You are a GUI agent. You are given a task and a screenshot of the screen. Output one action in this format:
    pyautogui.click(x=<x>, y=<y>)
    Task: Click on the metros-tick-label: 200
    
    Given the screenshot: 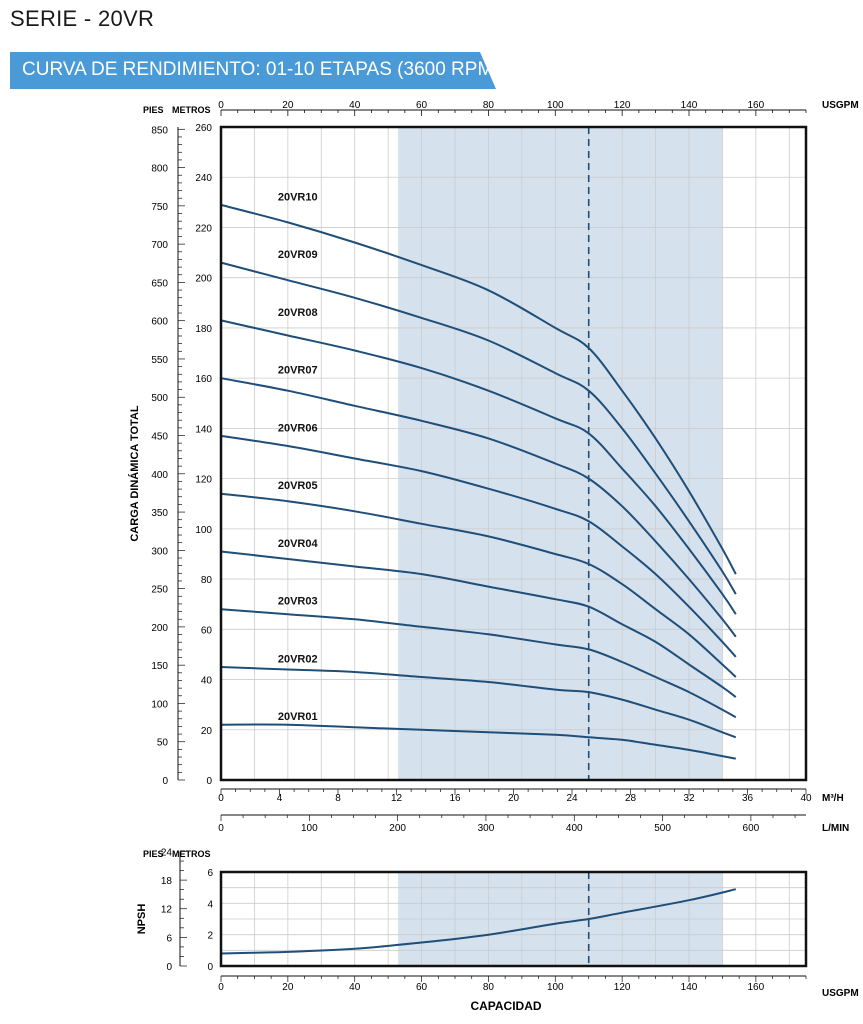 What is the action you would take?
    pyautogui.click(x=203, y=279)
    